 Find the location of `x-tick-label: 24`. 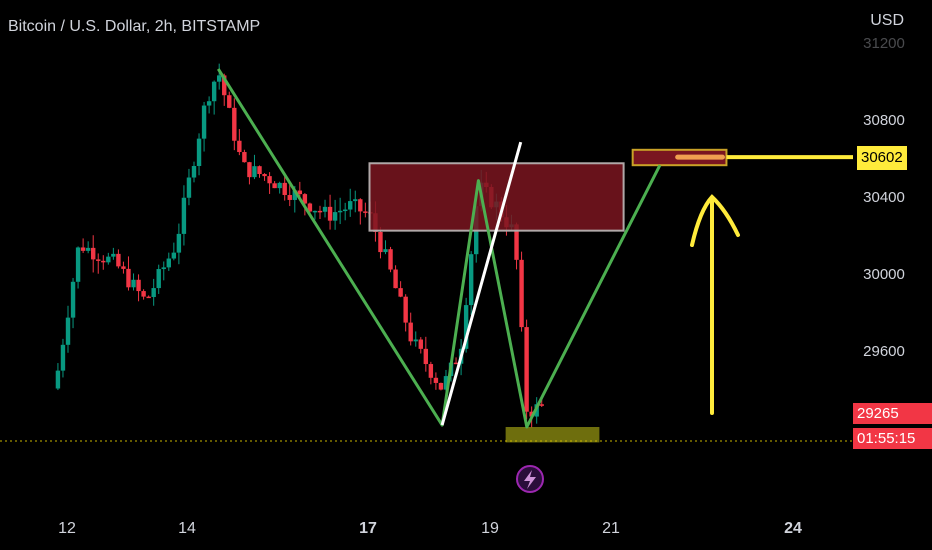

x-tick-label: 24 is located at coordinates (793, 528).